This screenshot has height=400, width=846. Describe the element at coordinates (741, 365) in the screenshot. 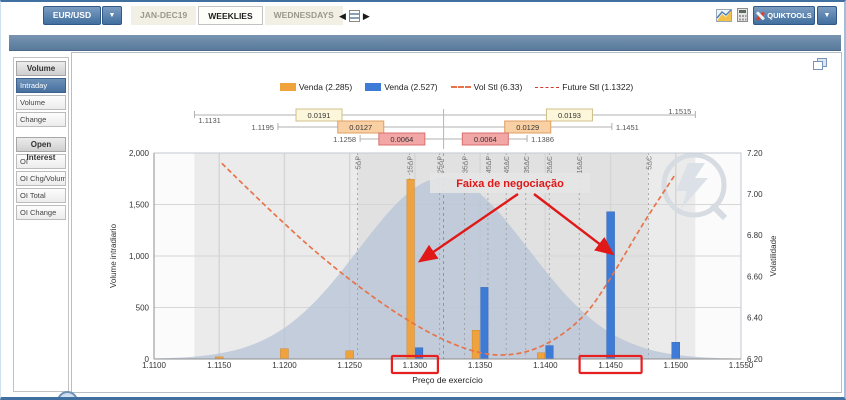

I see `x-axis-tick: 1.1550` at that location.